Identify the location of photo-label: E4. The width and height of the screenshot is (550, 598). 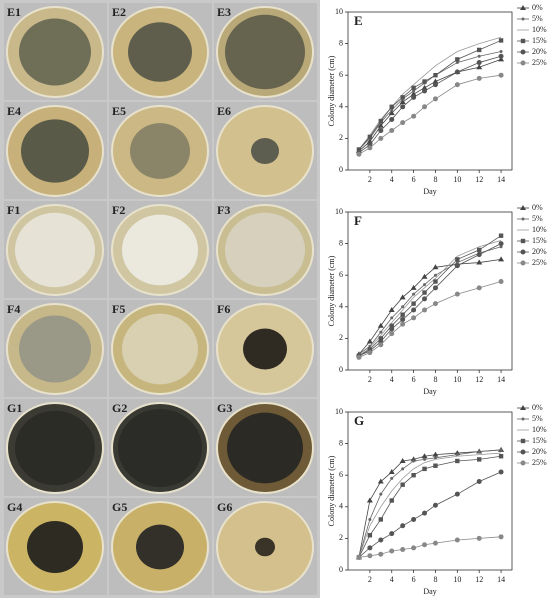
(14, 111).